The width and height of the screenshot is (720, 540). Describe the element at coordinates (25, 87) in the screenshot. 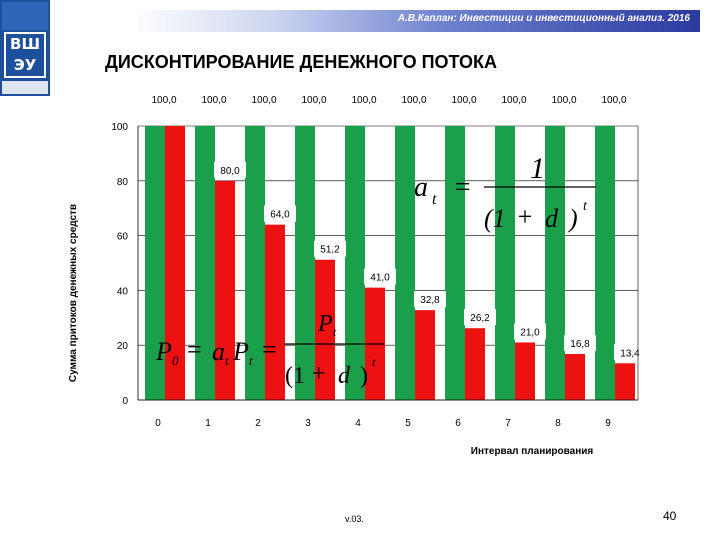

I see `logo-caption` at that location.